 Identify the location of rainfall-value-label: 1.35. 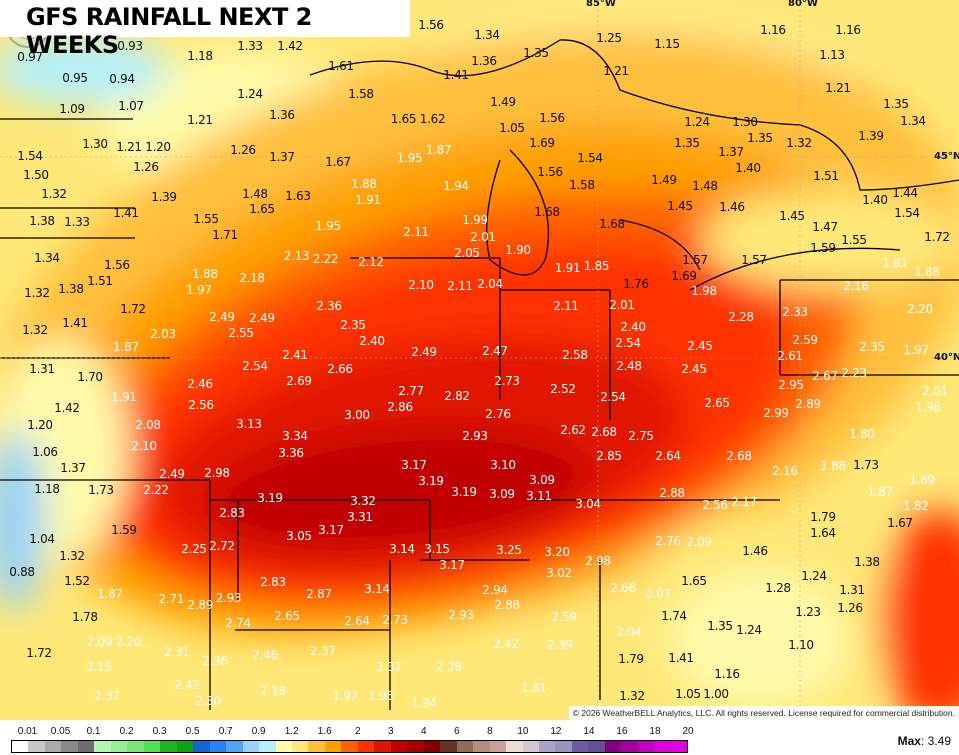
(760, 138).